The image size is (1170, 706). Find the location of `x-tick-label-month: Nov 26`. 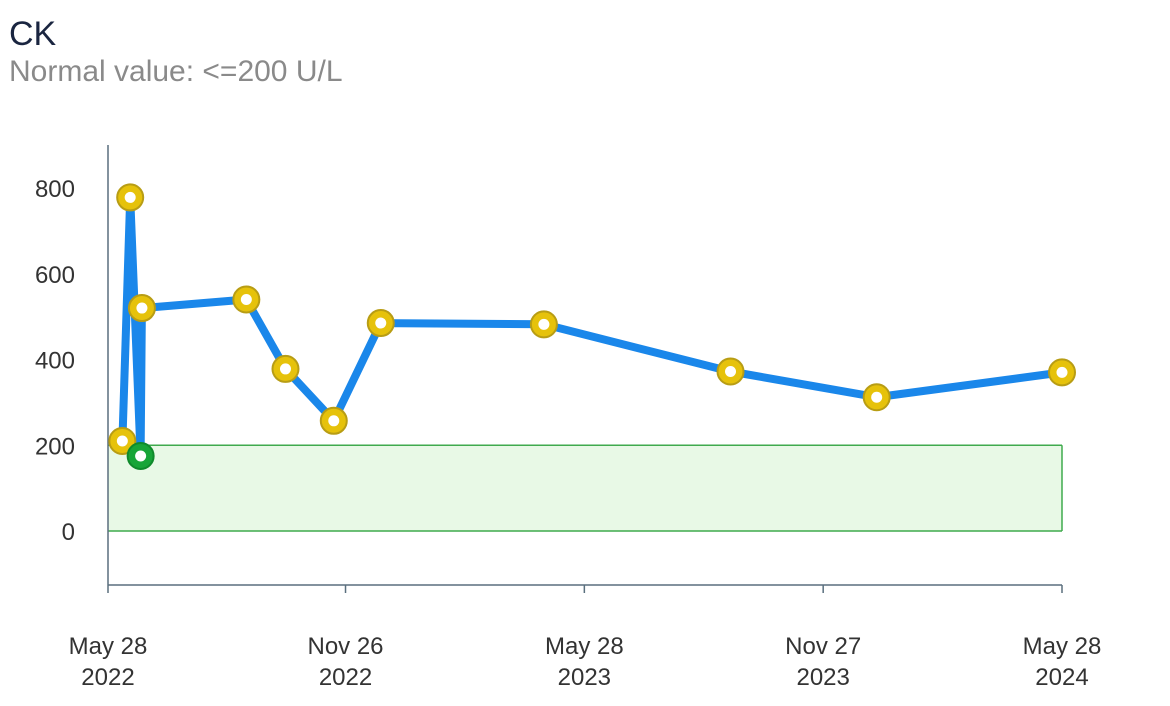

x-tick-label-month: Nov 26 is located at coordinates (345, 646).